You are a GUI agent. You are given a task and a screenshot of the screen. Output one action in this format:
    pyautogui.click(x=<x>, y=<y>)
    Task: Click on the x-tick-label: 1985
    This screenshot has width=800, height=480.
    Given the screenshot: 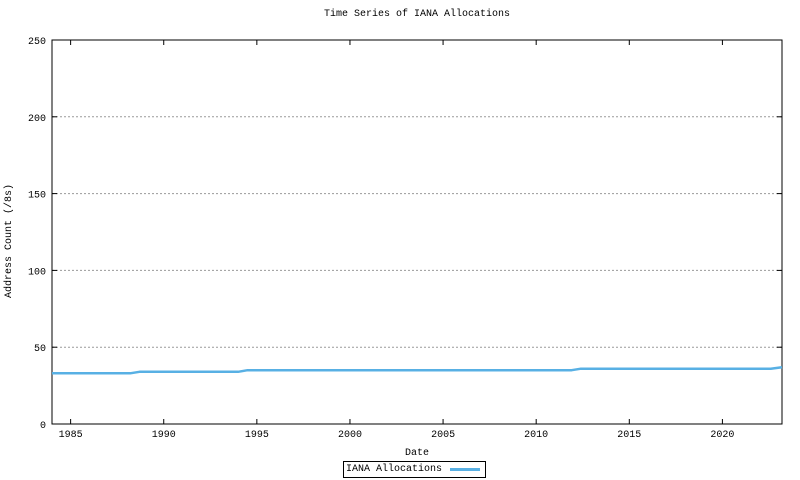 What is the action you would take?
    pyautogui.click(x=71, y=435)
    